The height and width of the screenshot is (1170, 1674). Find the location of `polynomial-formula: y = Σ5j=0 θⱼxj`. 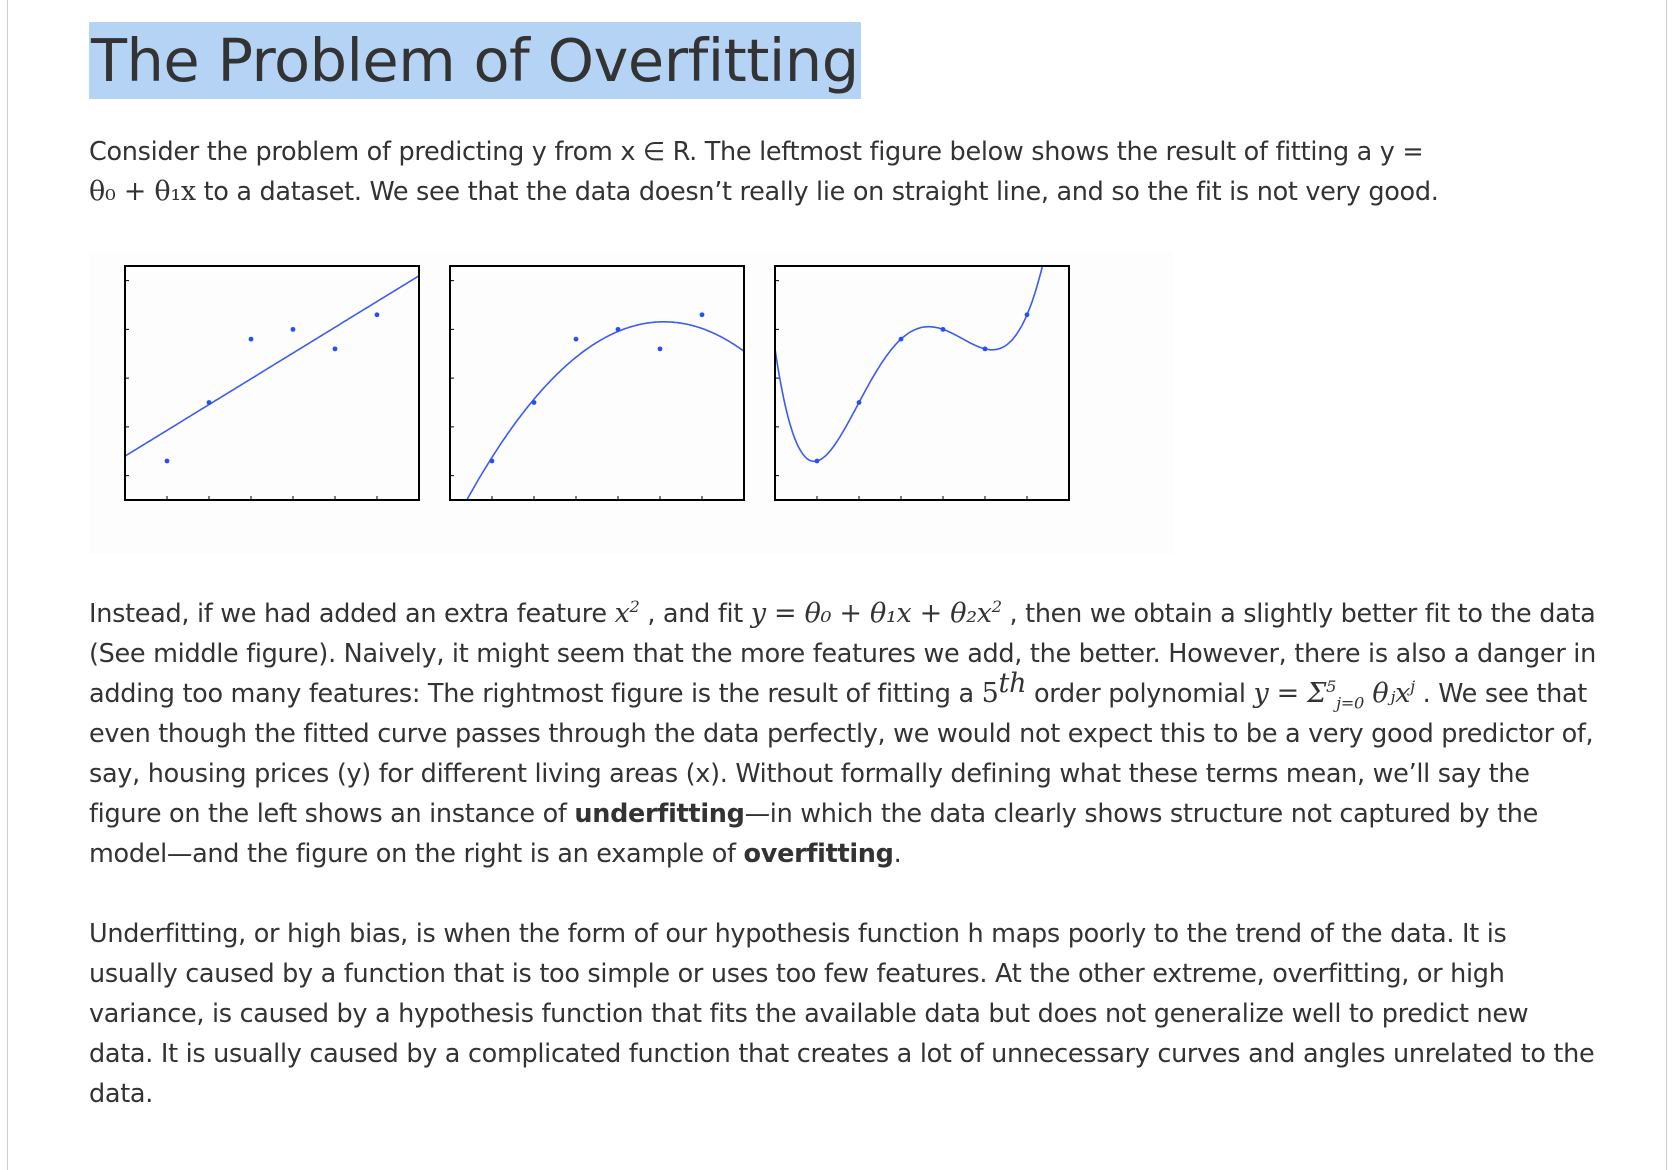

polynomial-formula: y = Σ5j=0 θⱼxj is located at coordinates (1334, 695).